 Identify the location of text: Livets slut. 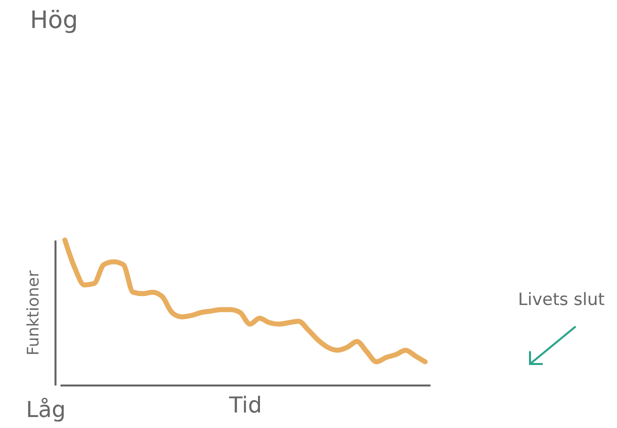
(561, 300).